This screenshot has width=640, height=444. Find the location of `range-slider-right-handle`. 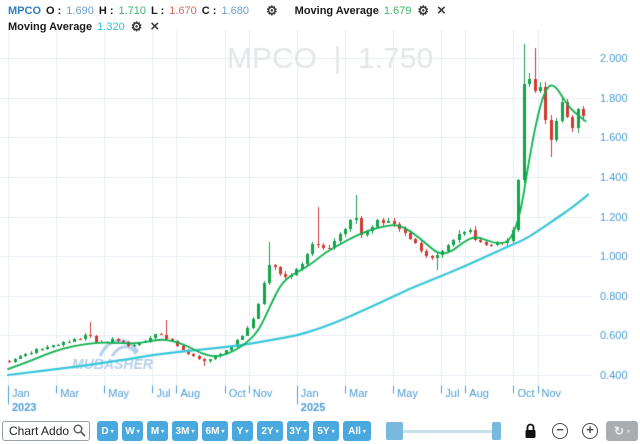

range-slider-right-handle is located at coordinates (496, 431).